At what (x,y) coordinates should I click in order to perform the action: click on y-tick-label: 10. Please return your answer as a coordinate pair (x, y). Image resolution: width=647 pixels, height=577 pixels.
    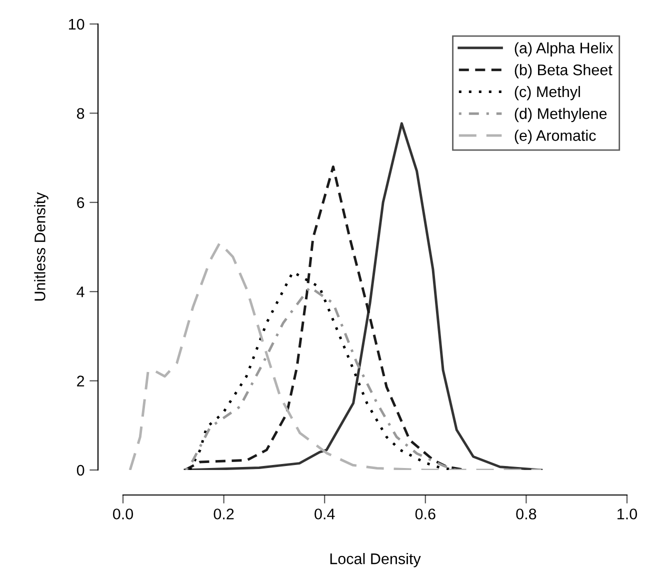
    Looking at the image, I should click on (76, 24).